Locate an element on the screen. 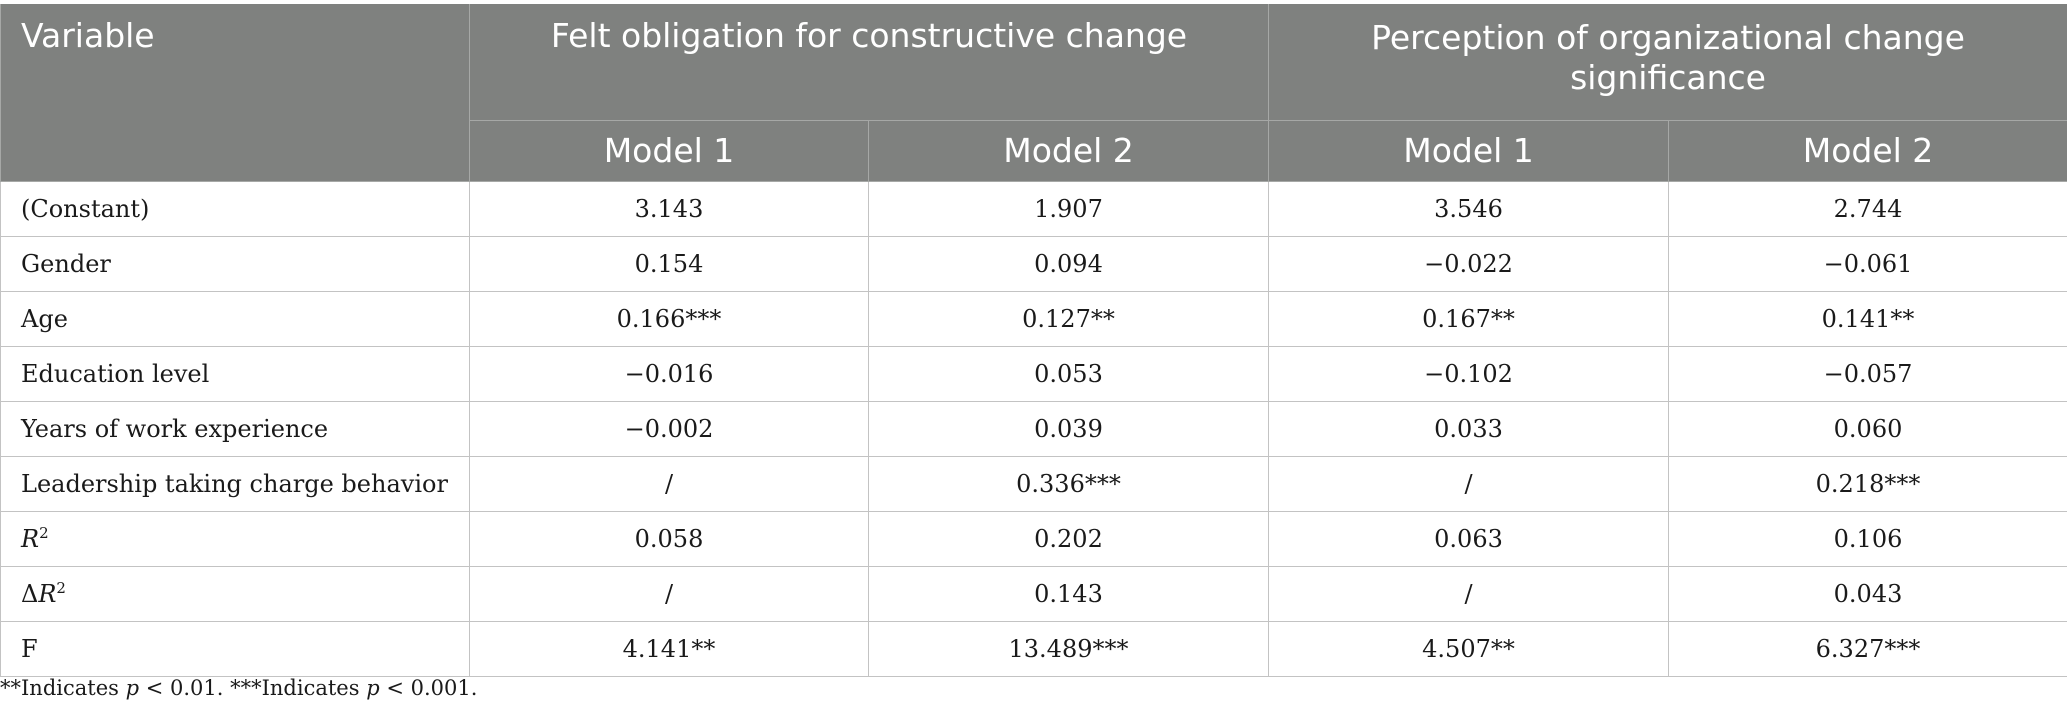 The image size is (2067, 719). footnote-text: **Indicates is located at coordinates (63, 688).